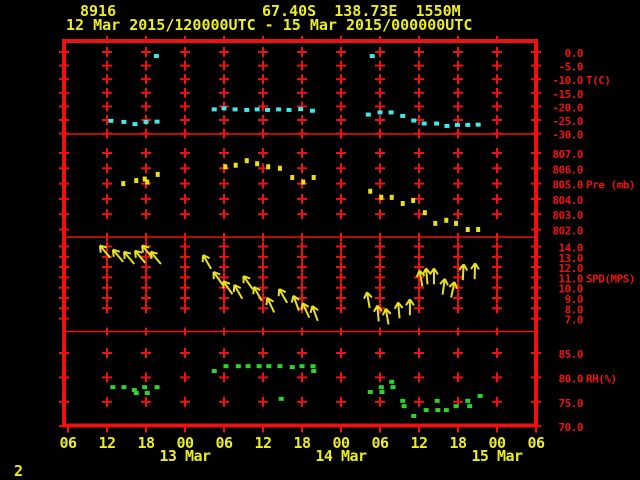 This screenshot has height=480, width=640. Describe the element at coordinates (571, 248) in the screenshot. I see `y-tick-label: 14.0` at that location.